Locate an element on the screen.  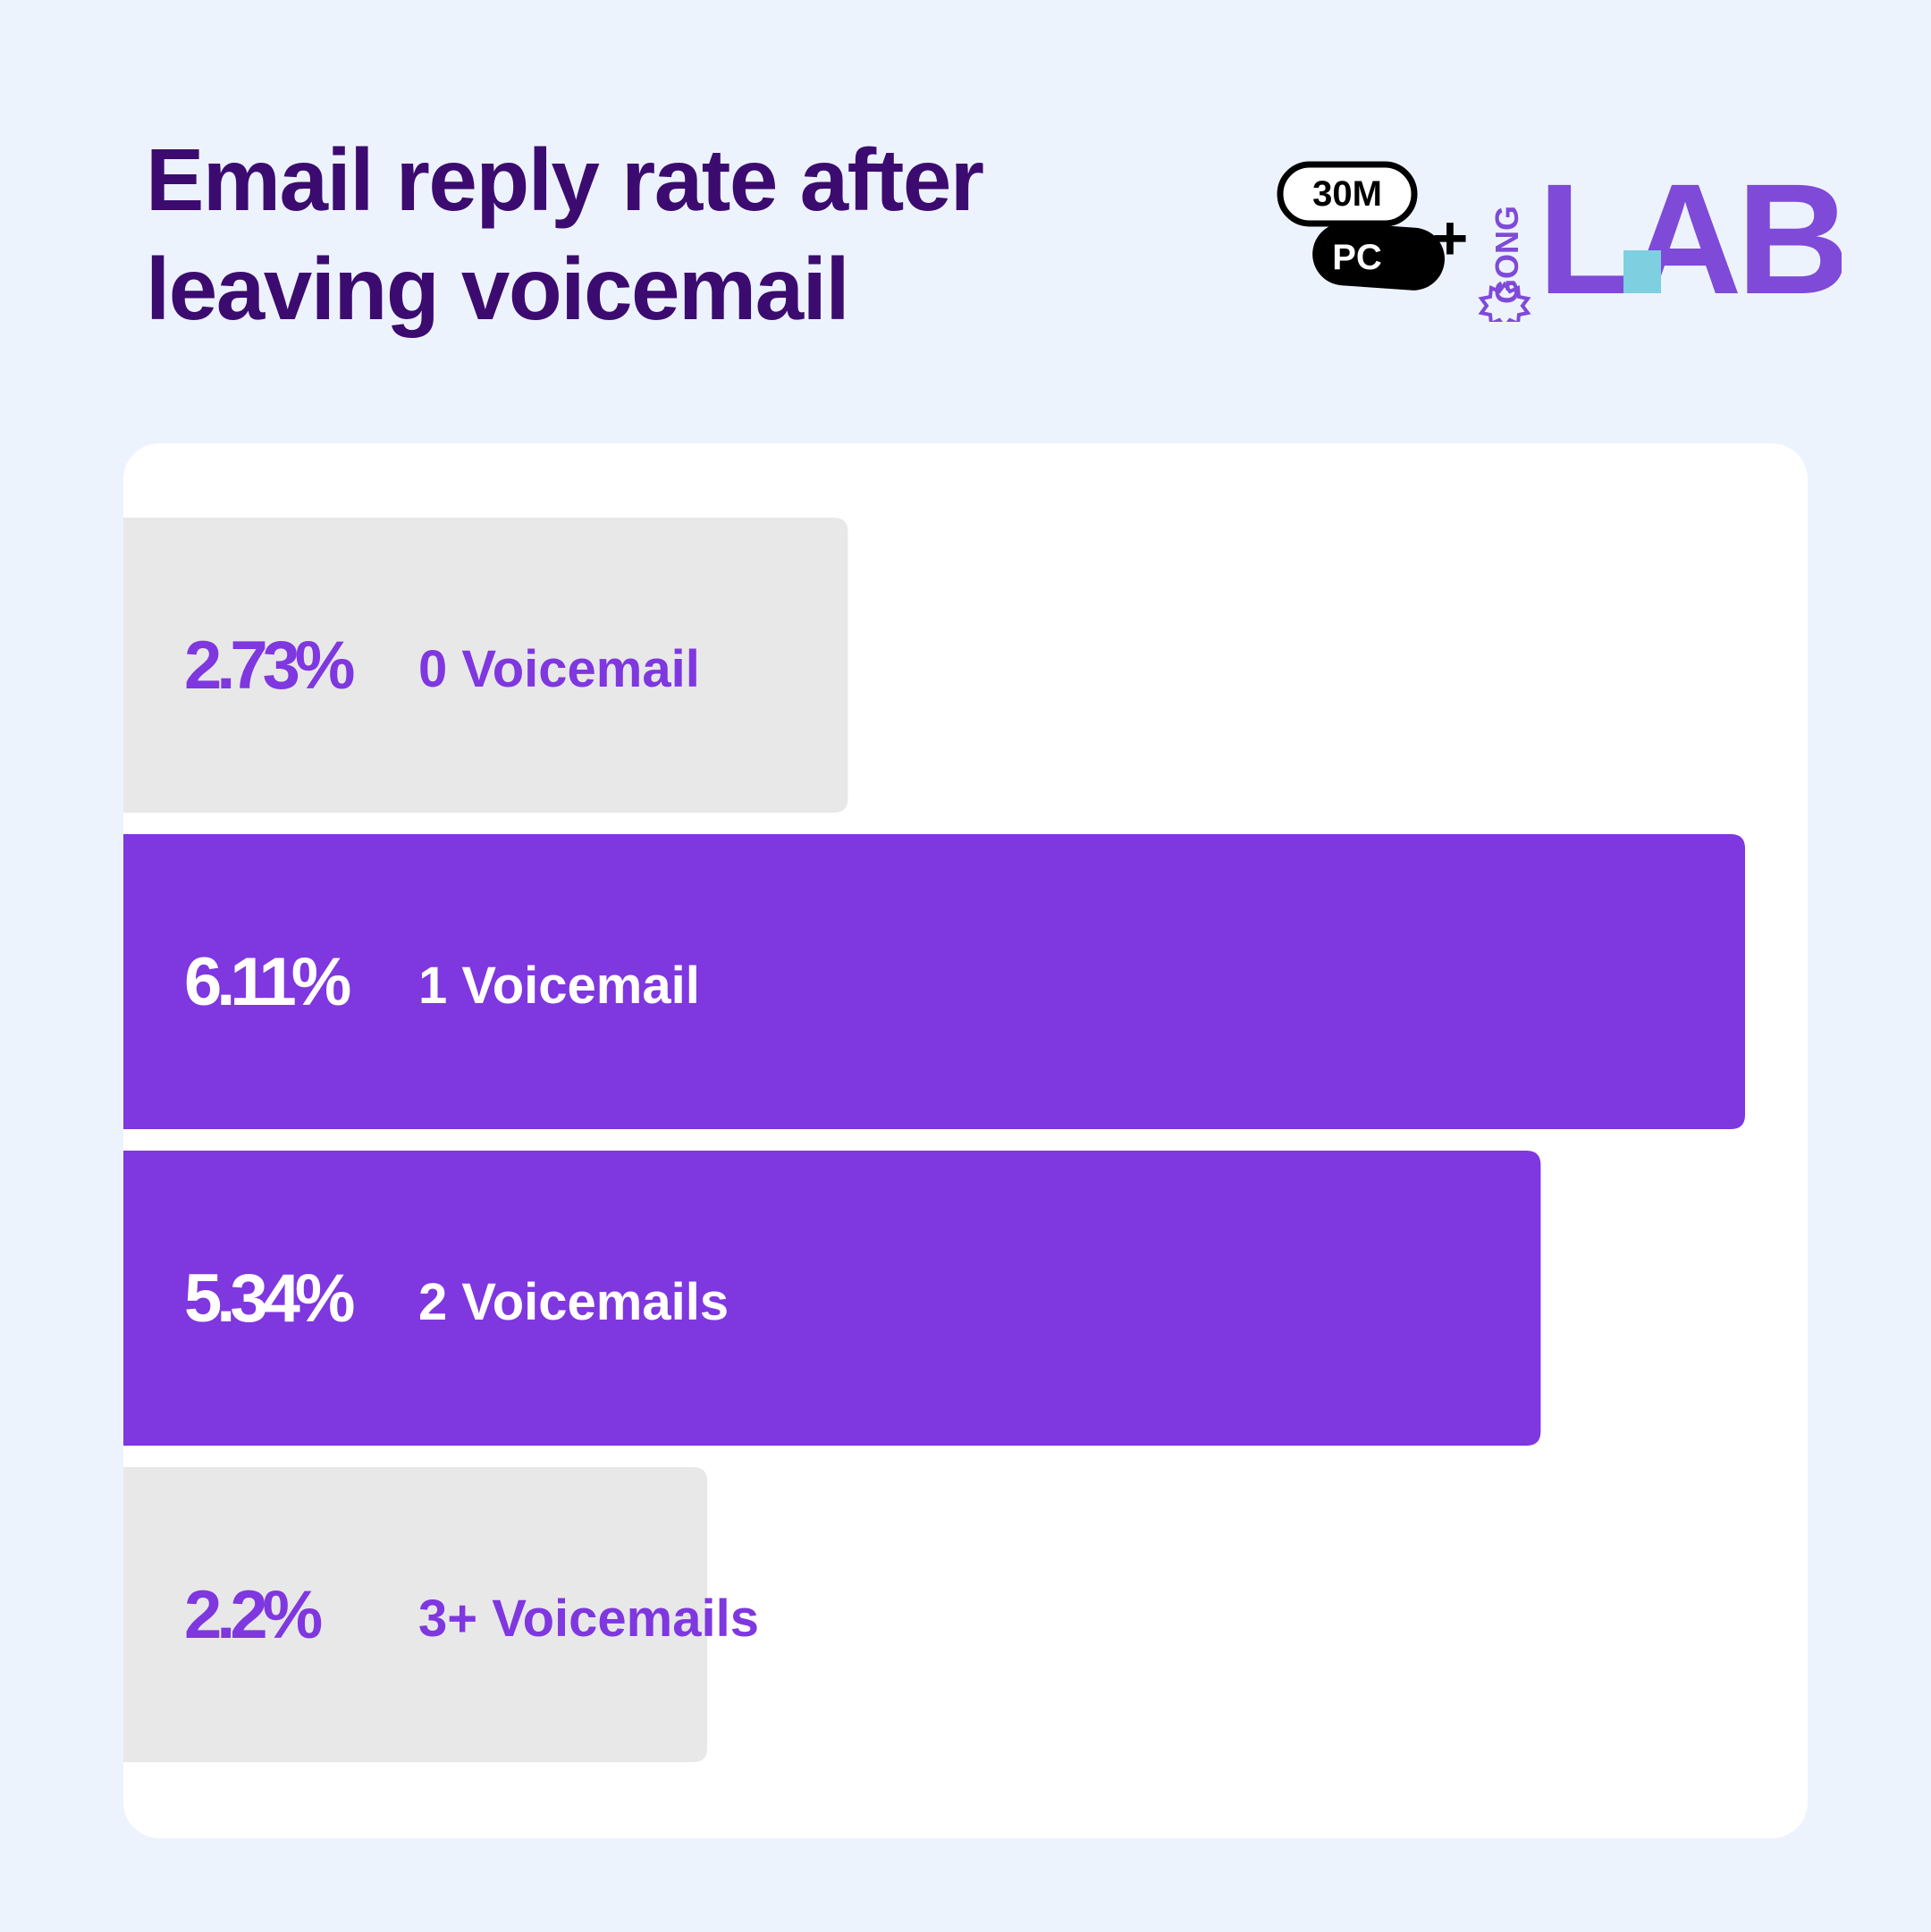
bar-category-label: 3+ Voicemails is located at coordinates (588, 1619).